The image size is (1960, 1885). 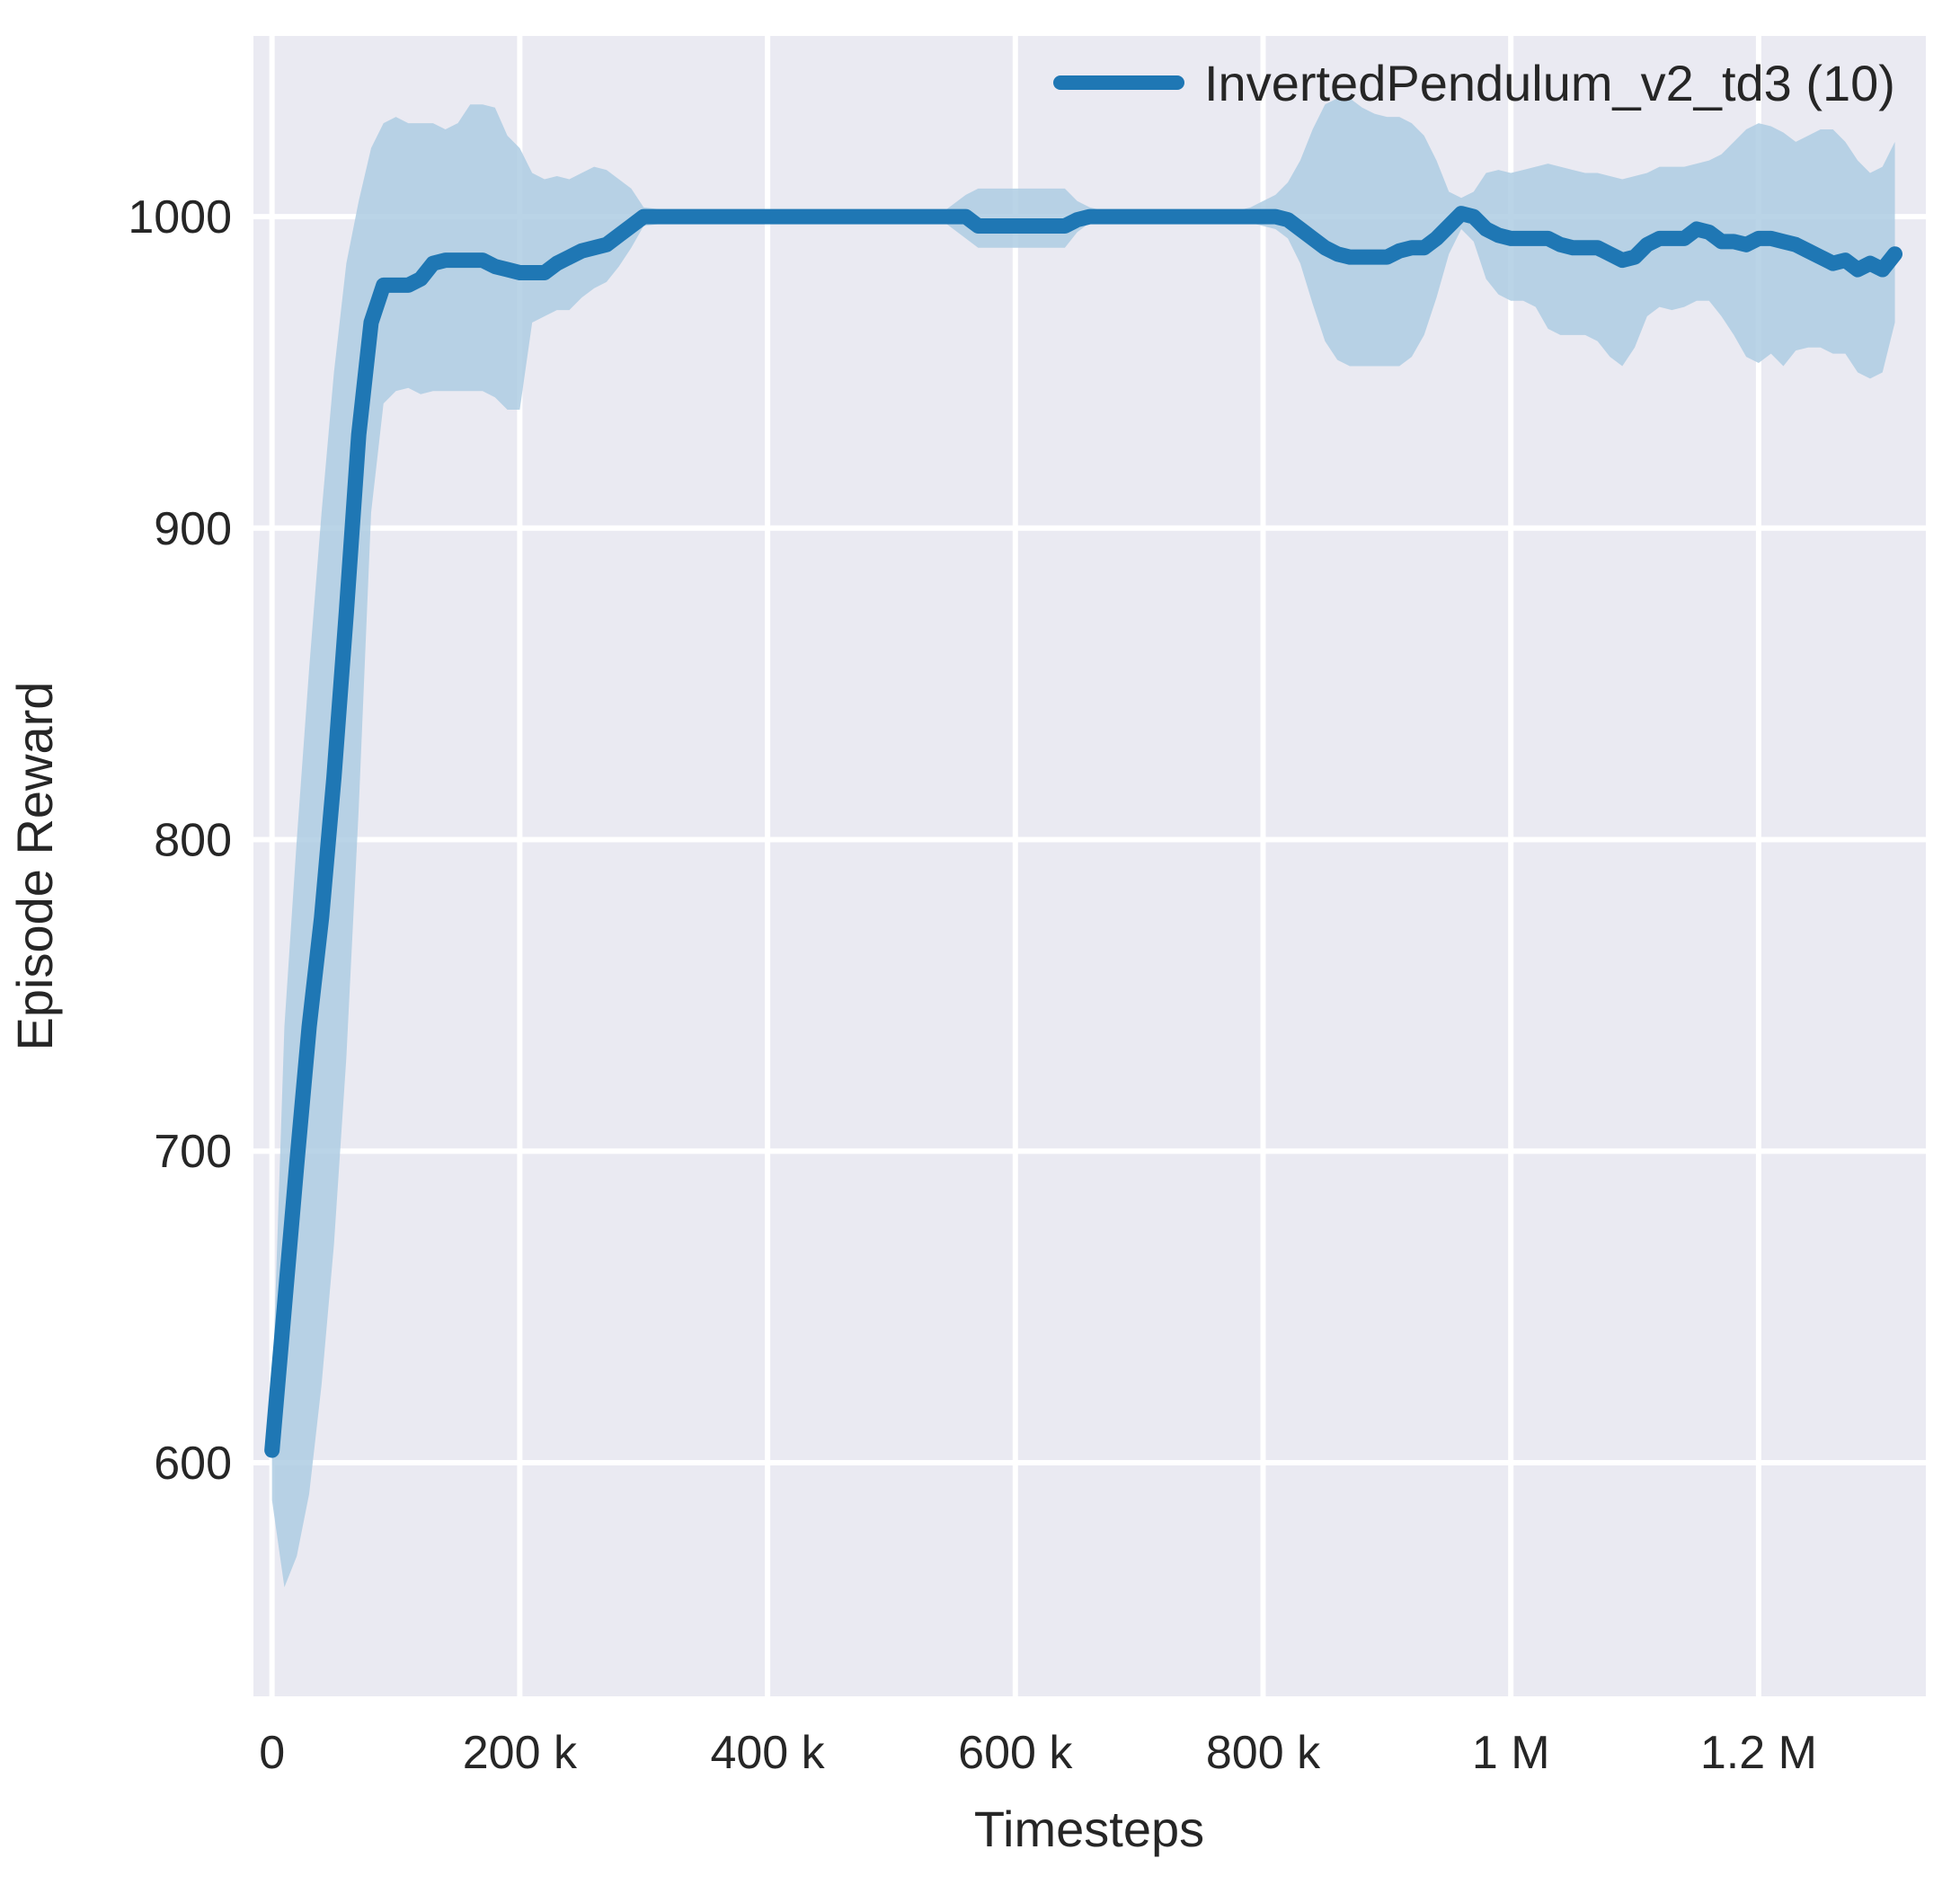 What do you see at coordinates (193, 529) in the screenshot?
I see `y-tick-label: 900` at bounding box center [193, 529].